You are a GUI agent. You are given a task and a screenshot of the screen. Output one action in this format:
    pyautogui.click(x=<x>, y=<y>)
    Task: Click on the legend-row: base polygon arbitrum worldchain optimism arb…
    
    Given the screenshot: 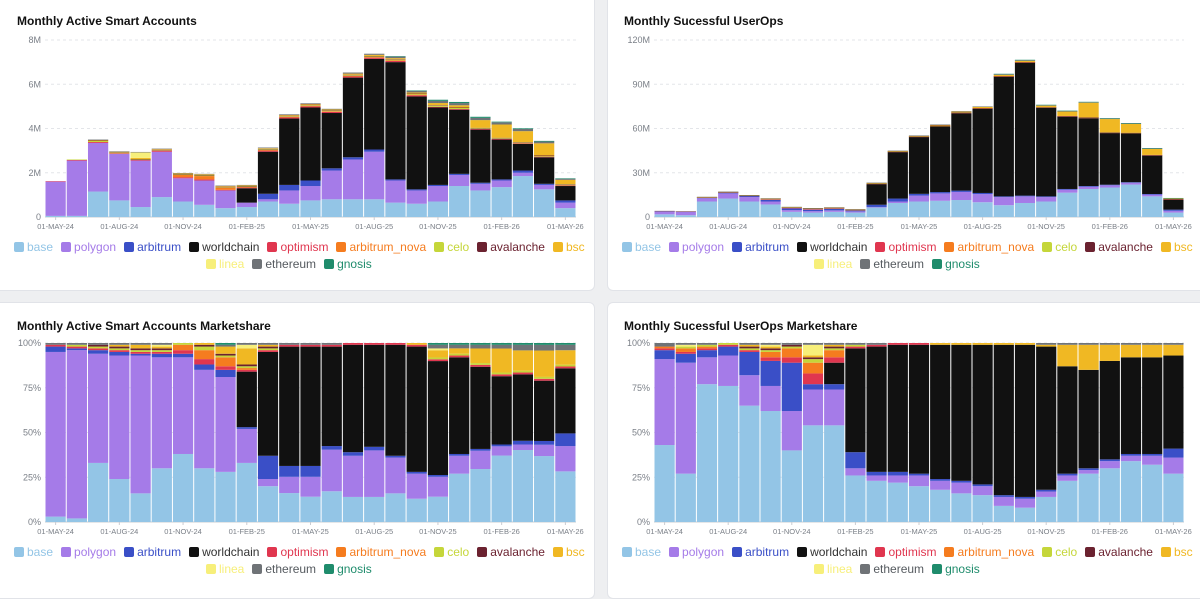 What is the action you would take?
    pyautogui.click(x=911, y=247)
    